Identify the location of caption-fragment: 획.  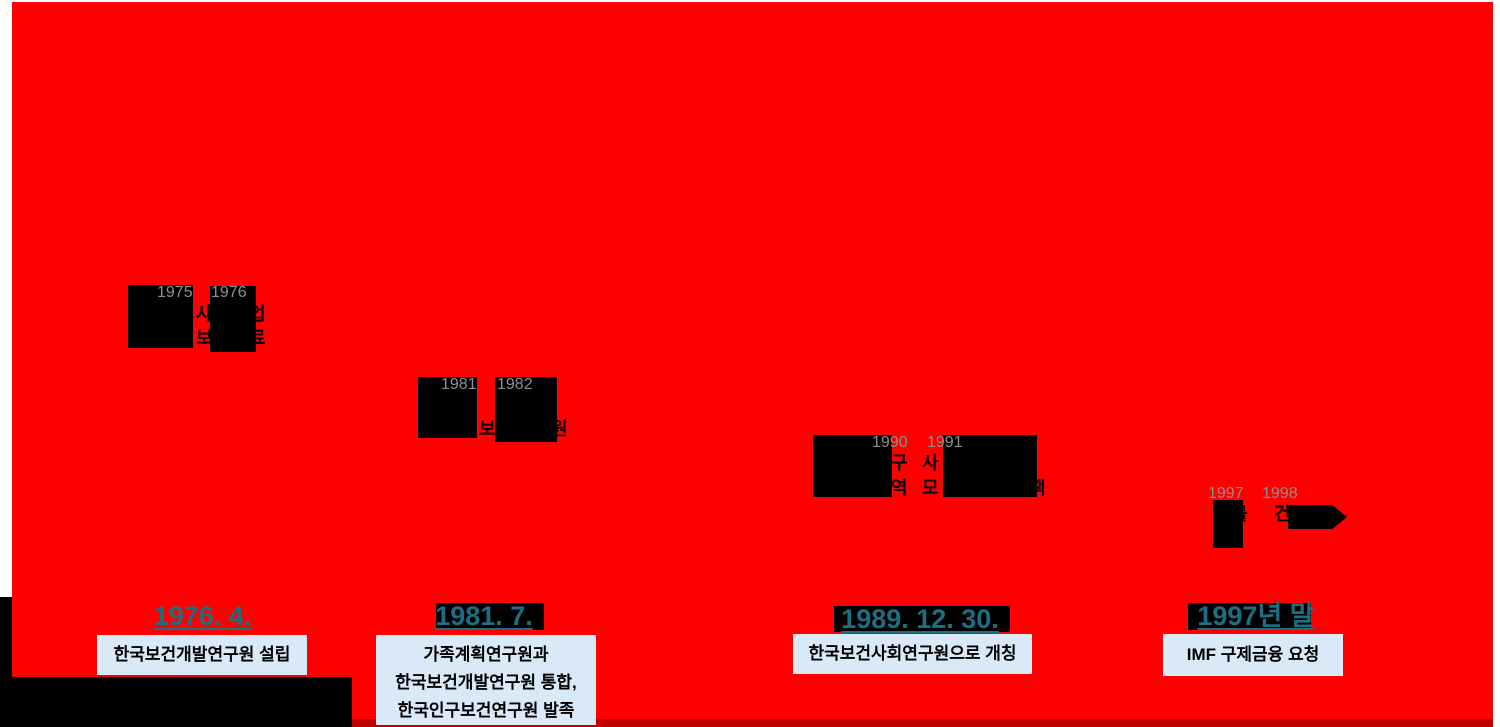
(468, 405).